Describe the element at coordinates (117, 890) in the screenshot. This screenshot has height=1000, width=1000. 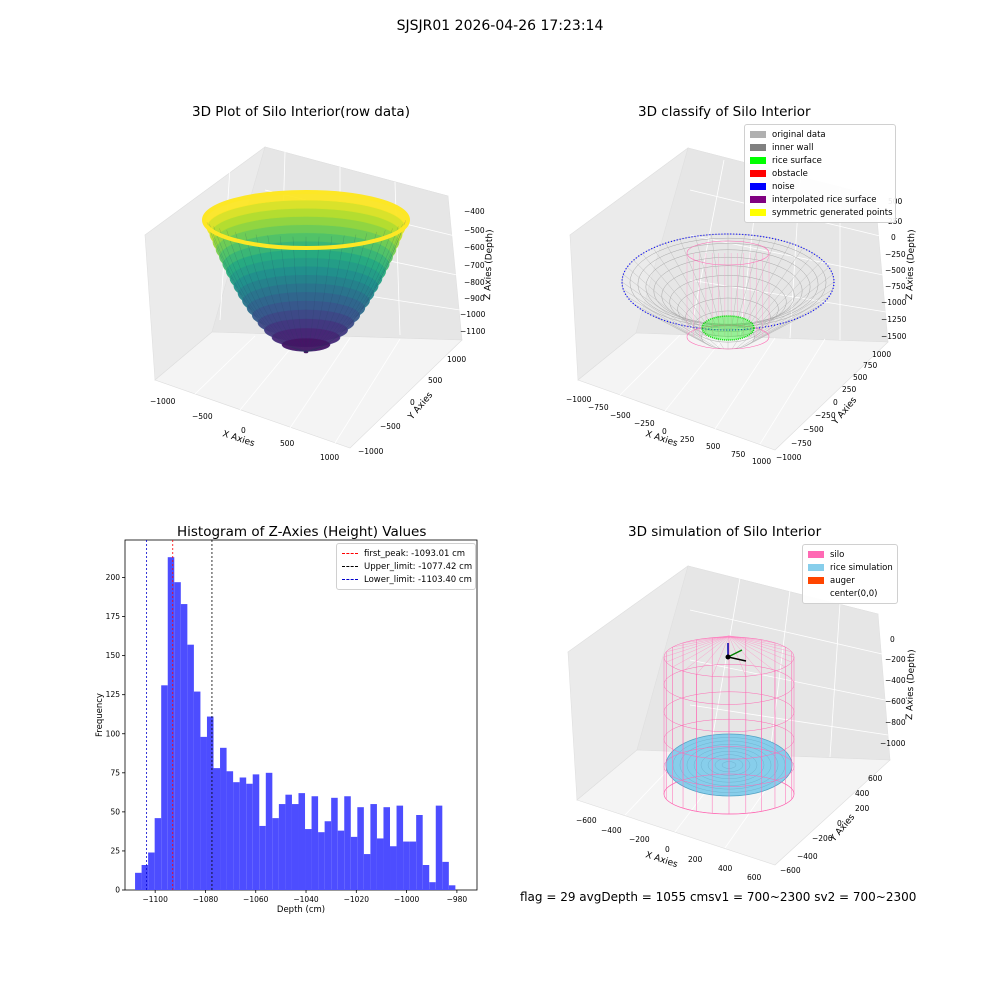
I see `y-tick-label: 0` at that location.